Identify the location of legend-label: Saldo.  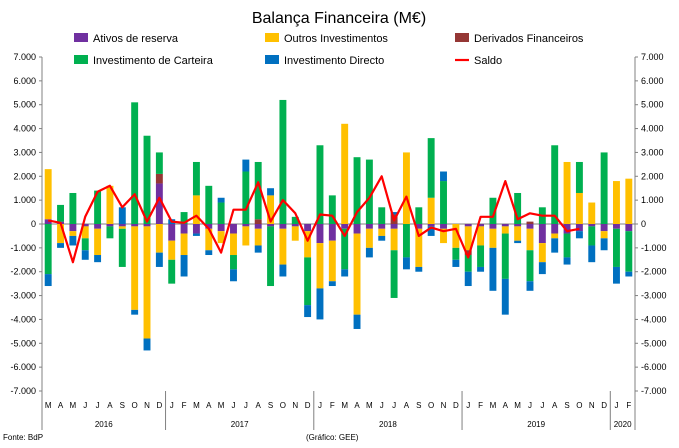
(488, 61).